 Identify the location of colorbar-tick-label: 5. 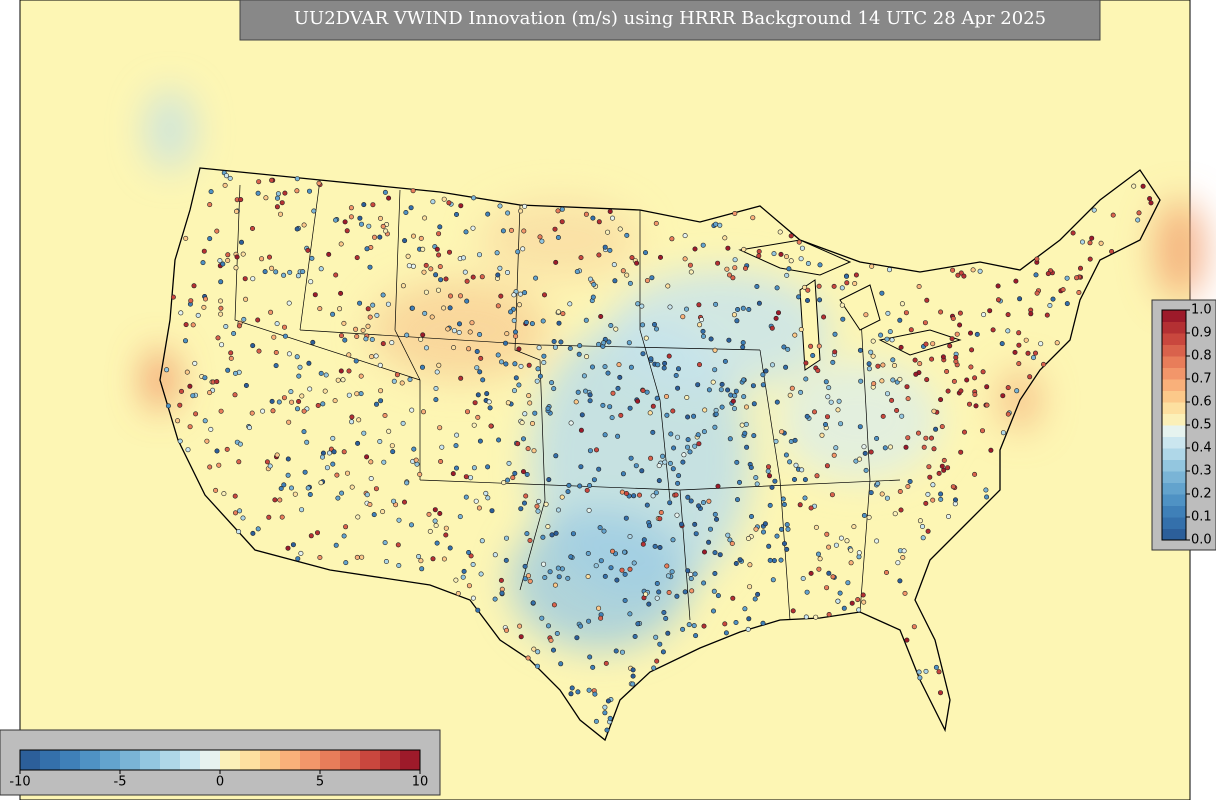
(320, 782).